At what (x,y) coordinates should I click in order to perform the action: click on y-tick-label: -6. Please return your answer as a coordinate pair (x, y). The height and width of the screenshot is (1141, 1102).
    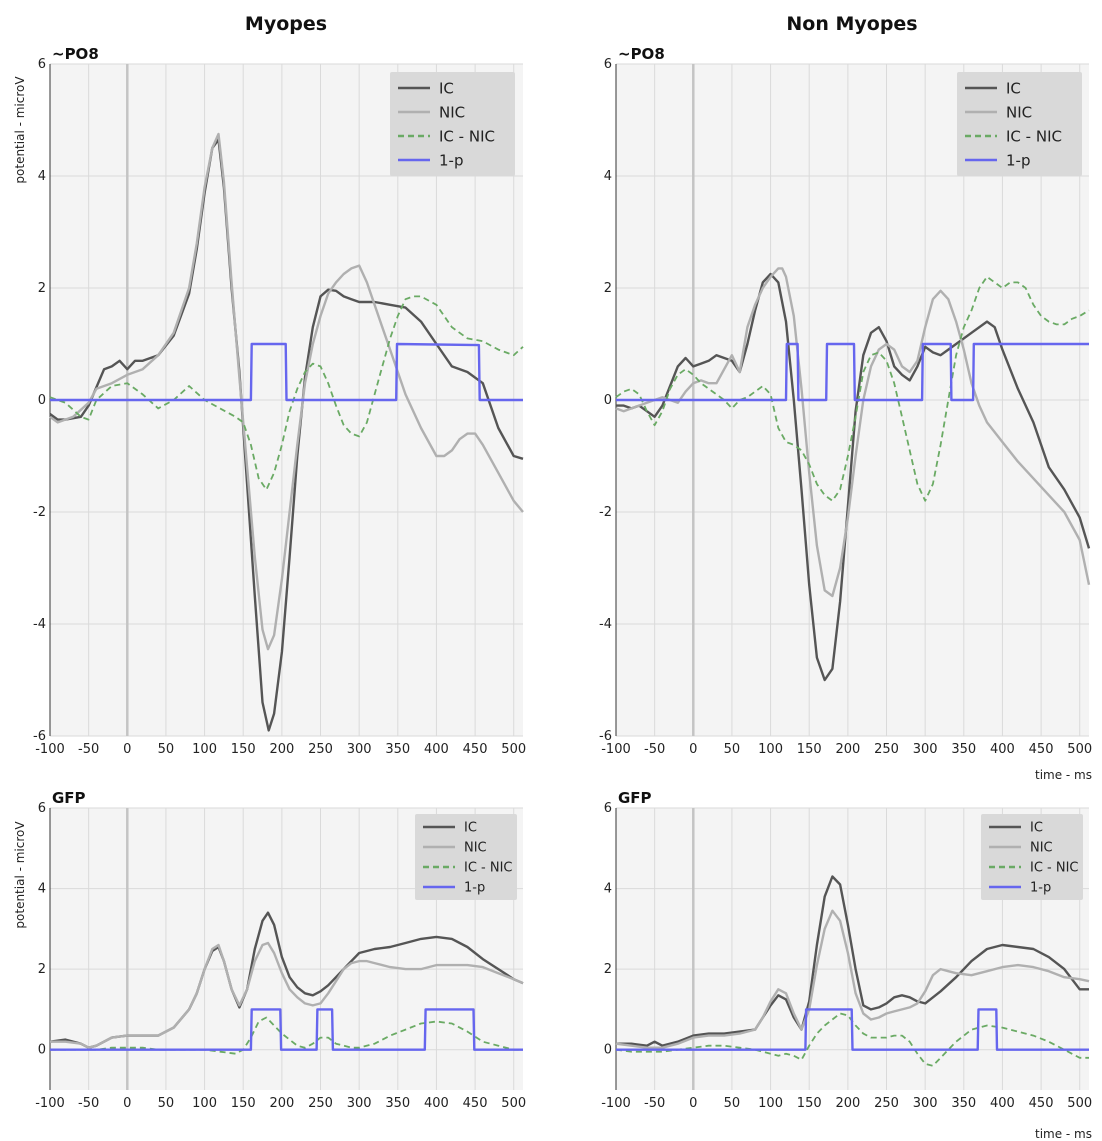
    Looking at the image, I should click on (39, 736).